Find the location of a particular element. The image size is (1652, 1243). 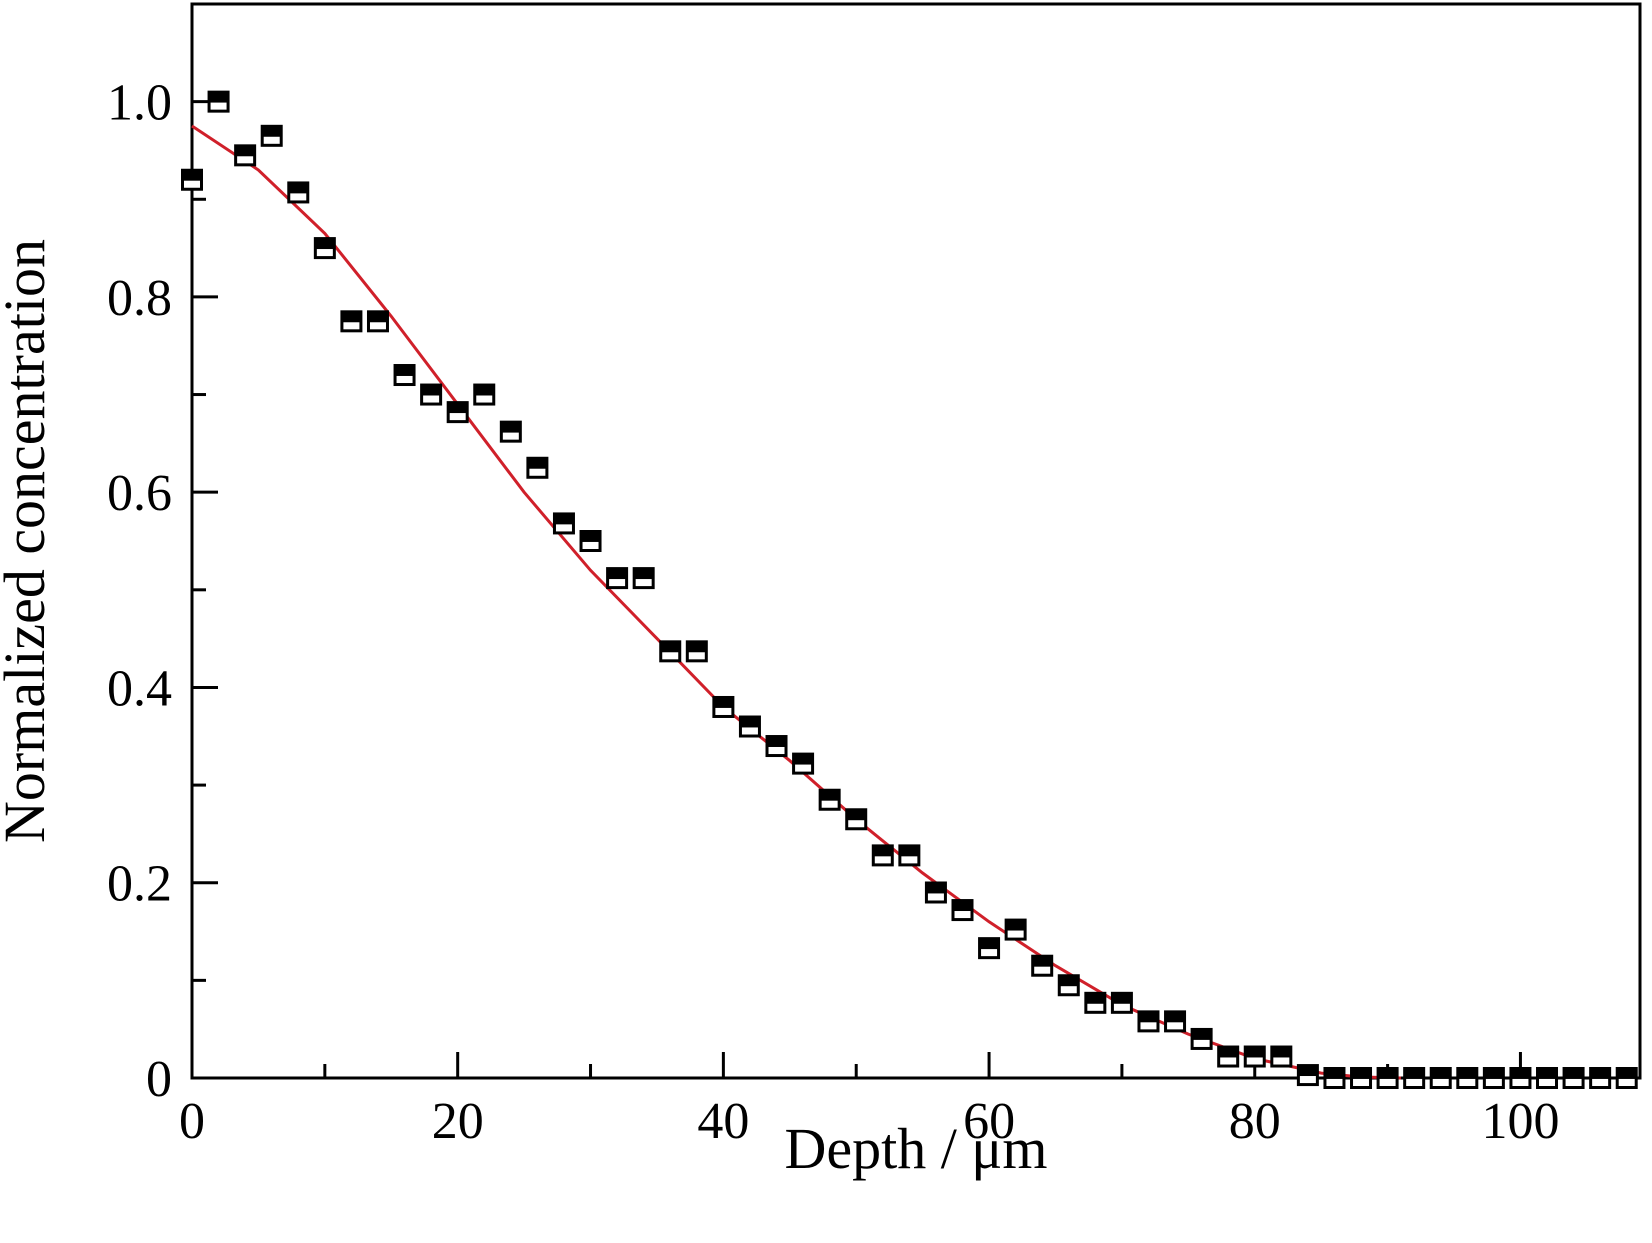

y-axis-title: Normalized concentration is located at coordinates (28, 541).